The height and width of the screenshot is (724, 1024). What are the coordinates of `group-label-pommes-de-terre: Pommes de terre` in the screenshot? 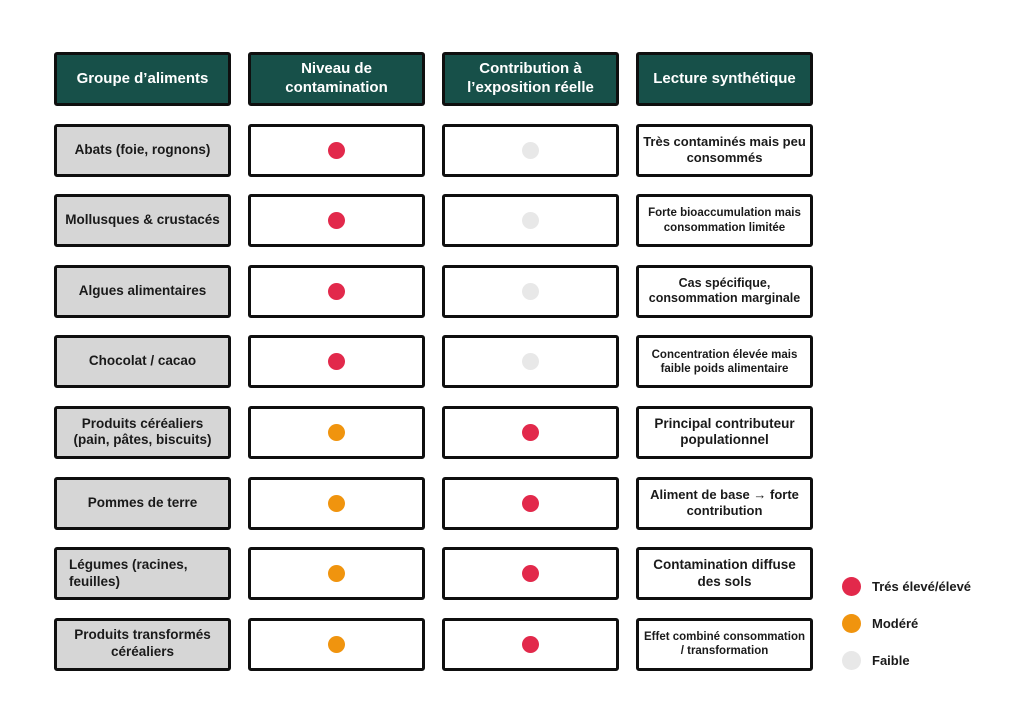 It's located at (142, 503).